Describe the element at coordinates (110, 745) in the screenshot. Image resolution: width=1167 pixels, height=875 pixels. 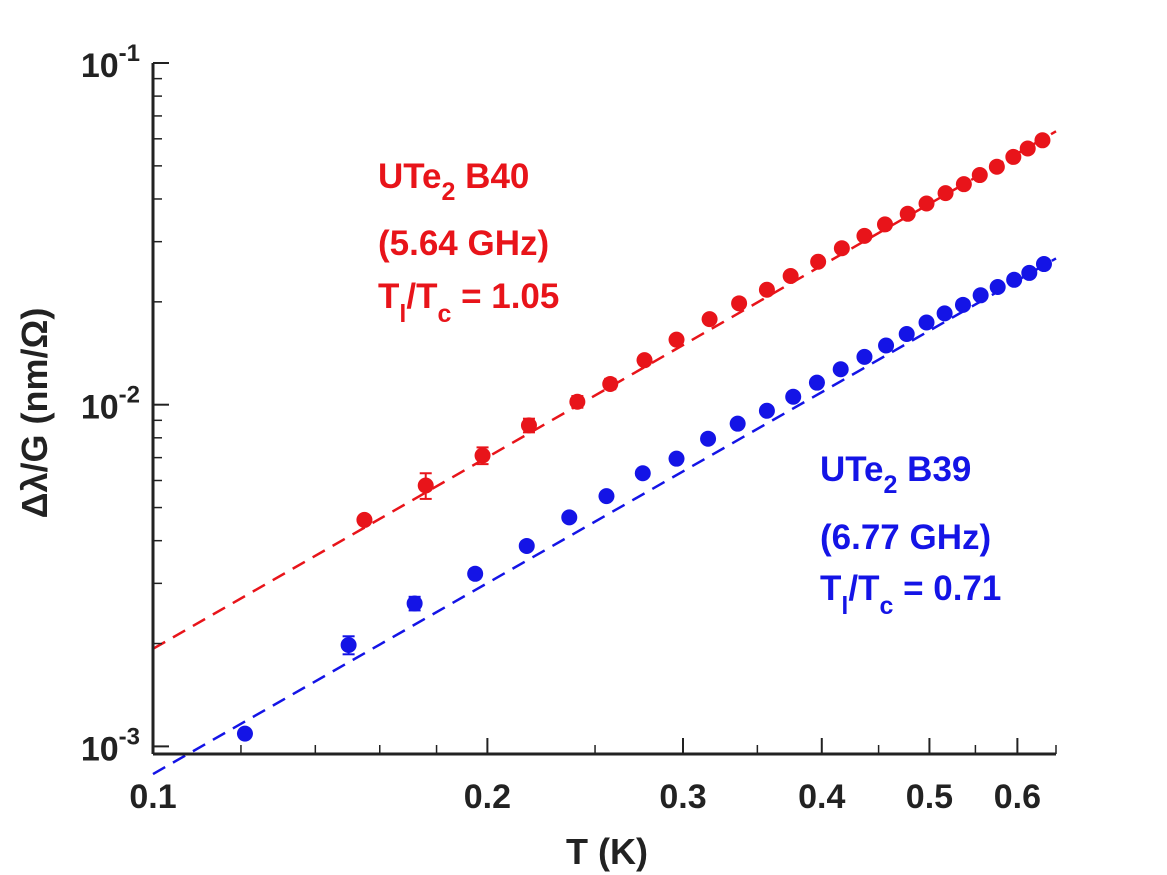
I see `y-tick-label: 10⁻³` at that location.